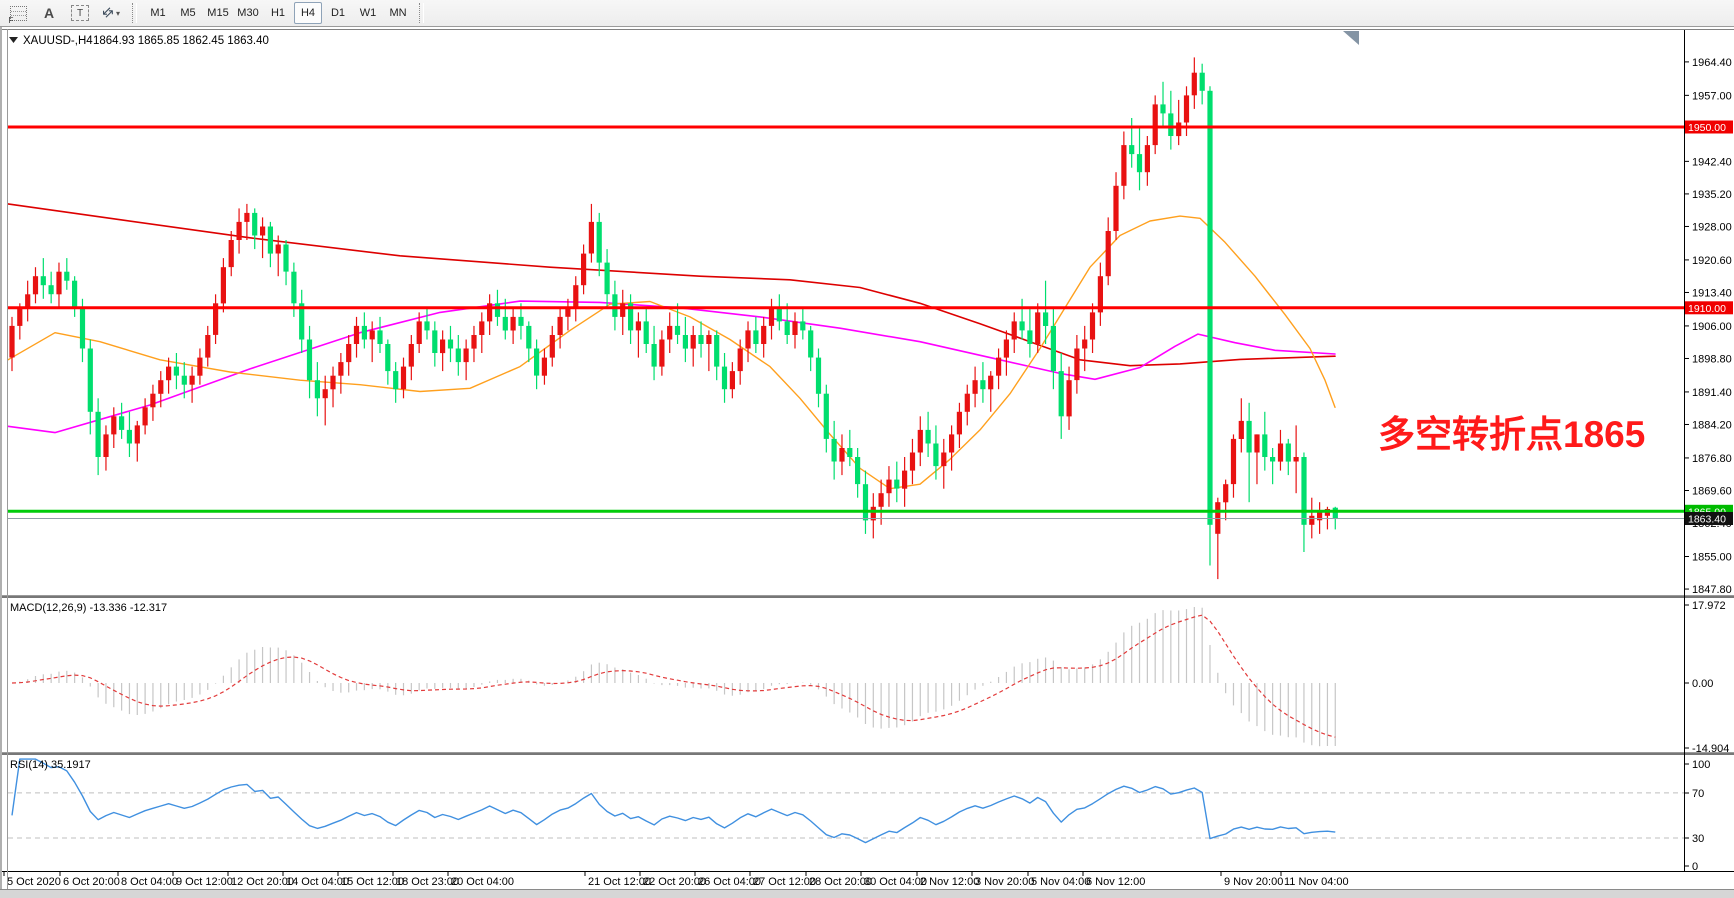 Image resolution: width=1734 pixels, height=898 pixels. I want to click on symbol-dropdown-icon, so click(13, 40).